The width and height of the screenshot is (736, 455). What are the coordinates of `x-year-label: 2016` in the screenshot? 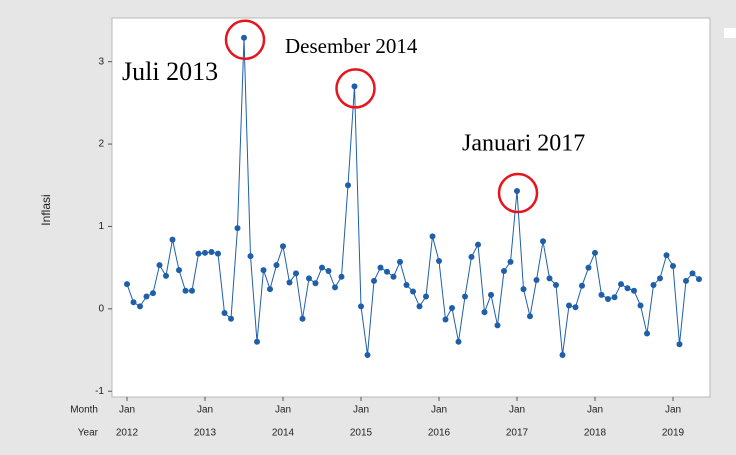 It's located at (439, 433).